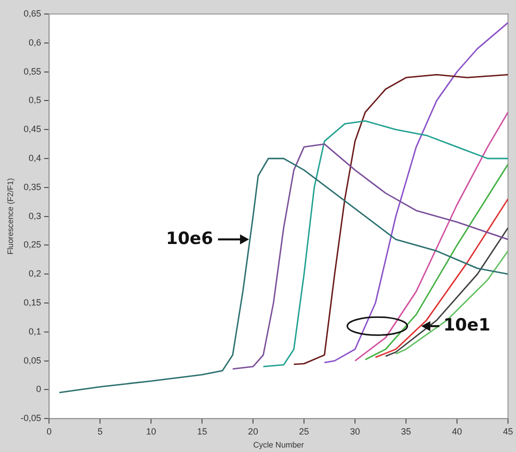 This screenshot has width=516, height=452. What do you see at coordinates (466, 326) in the screenshot?
I see `annotation: 10e1` at bounding box center [466, 326].